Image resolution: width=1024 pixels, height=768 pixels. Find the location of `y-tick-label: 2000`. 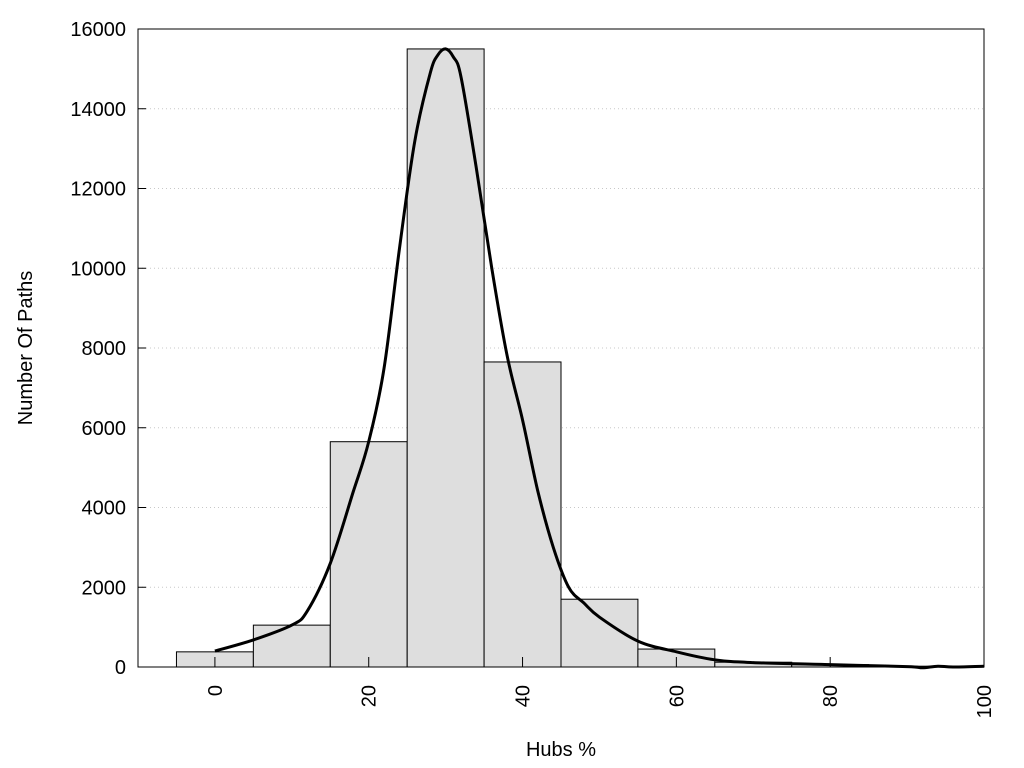

y-tick-label: 2000 is located at coordinates (104, 588).